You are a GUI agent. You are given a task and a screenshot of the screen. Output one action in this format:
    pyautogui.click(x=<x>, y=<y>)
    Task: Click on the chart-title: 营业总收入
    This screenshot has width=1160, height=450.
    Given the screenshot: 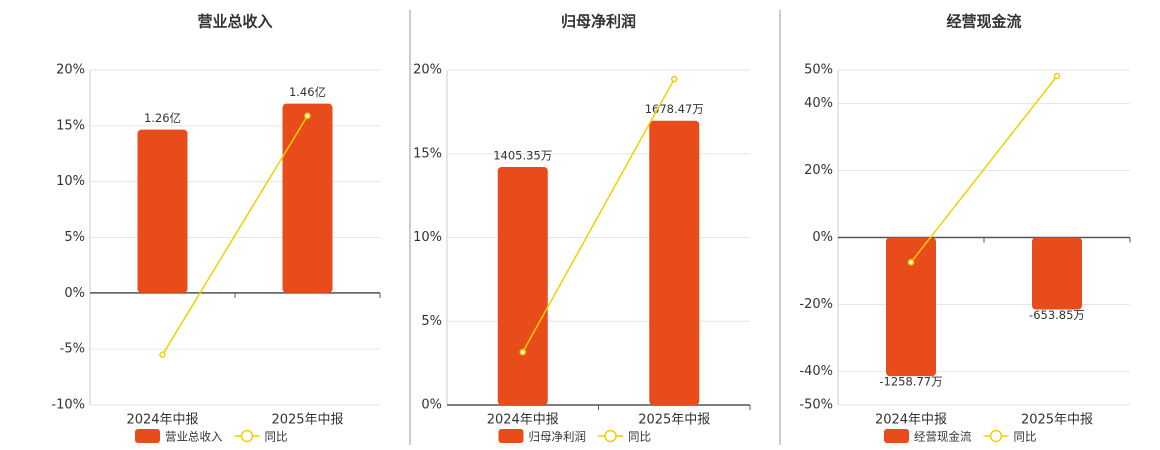 What is the action you would take?
    pyautogui.click(x=234, y=22)
    